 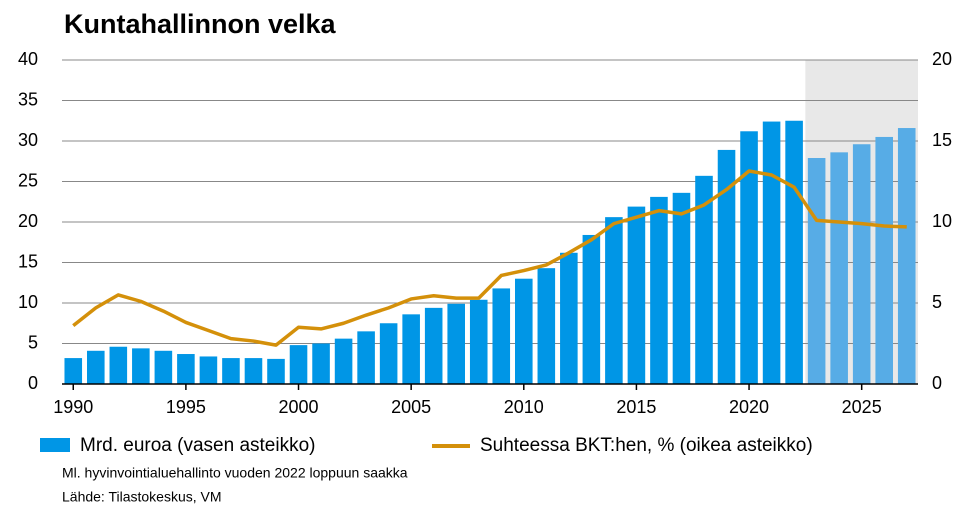 I want to click on y-tick-label: 10, so click(x=28, y=302).